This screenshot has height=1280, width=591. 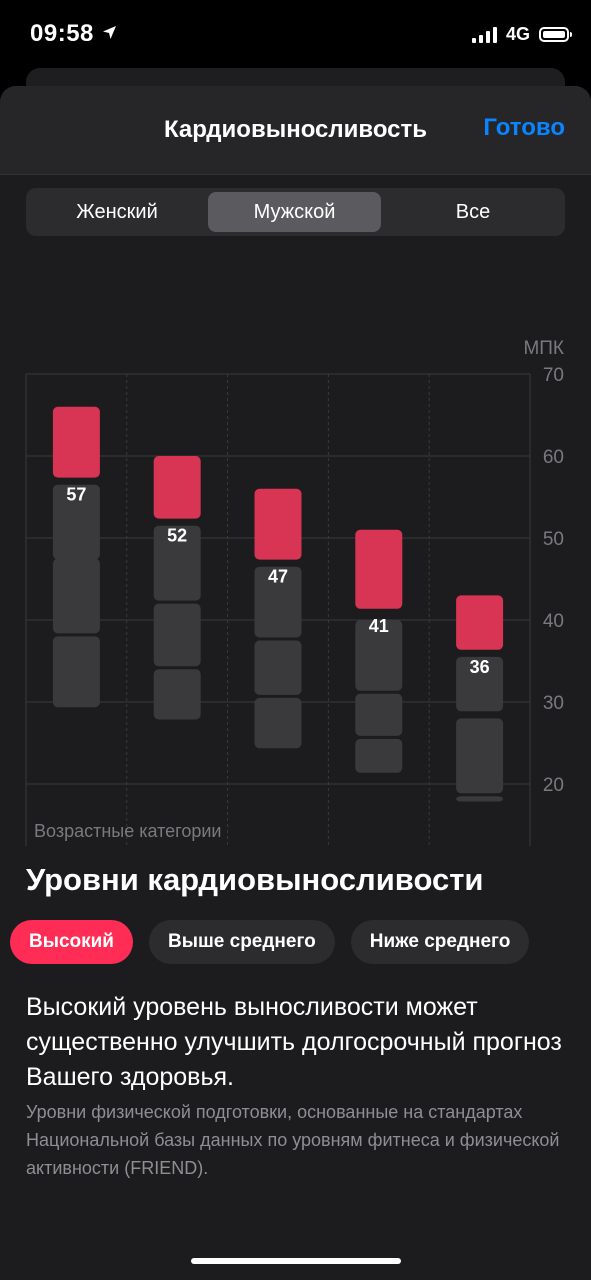 I want to click on y-tick-label: 30, so click(x=553, y=703).